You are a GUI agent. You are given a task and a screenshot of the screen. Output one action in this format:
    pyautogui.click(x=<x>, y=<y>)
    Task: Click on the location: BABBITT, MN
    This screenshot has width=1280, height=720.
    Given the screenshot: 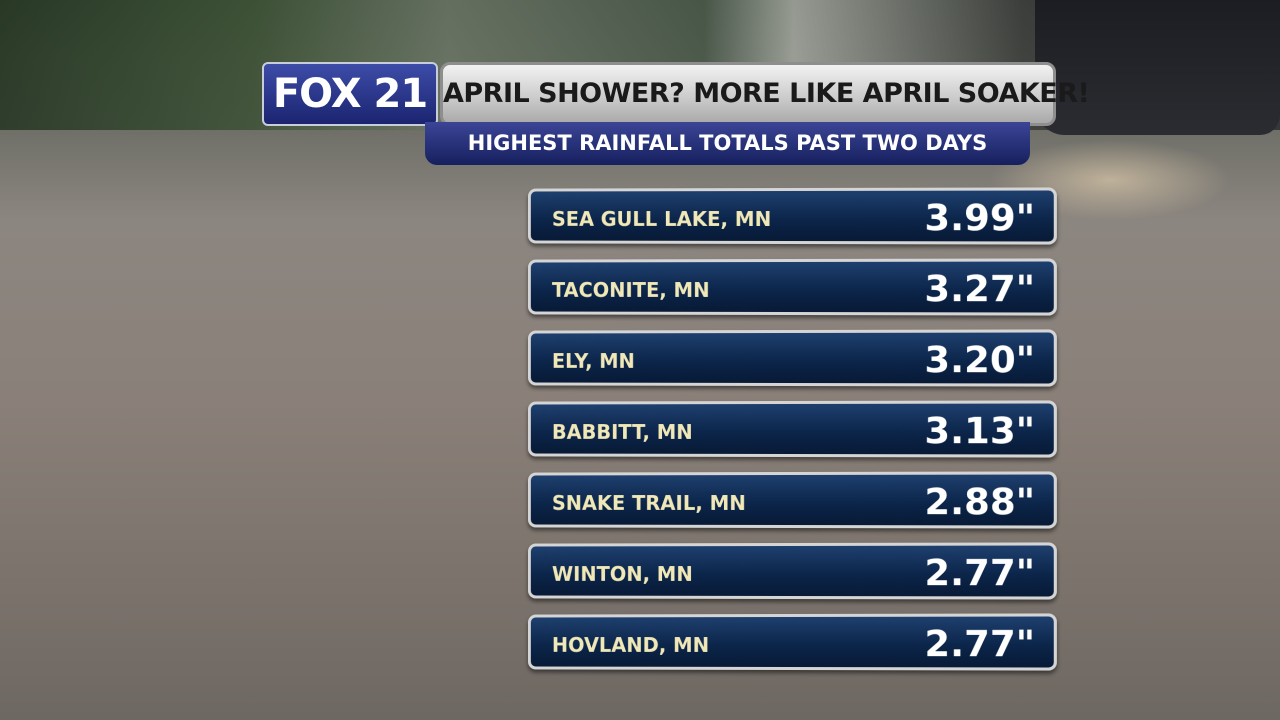 What is the action you would take?
    pyautogui.click(x=622, y=432)
    